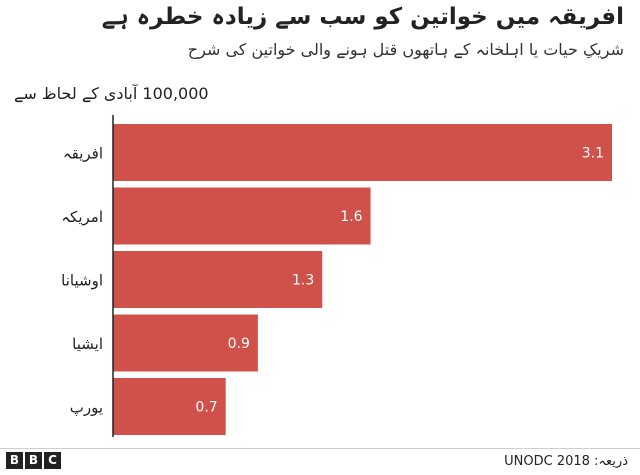  What do you see at coordinates (362, 17) in the screenshot?
I see `chart-title: افریقہ میں خواتین کو سب سے زیادہ خطرہ ہے` at bounding box center [362, 17].